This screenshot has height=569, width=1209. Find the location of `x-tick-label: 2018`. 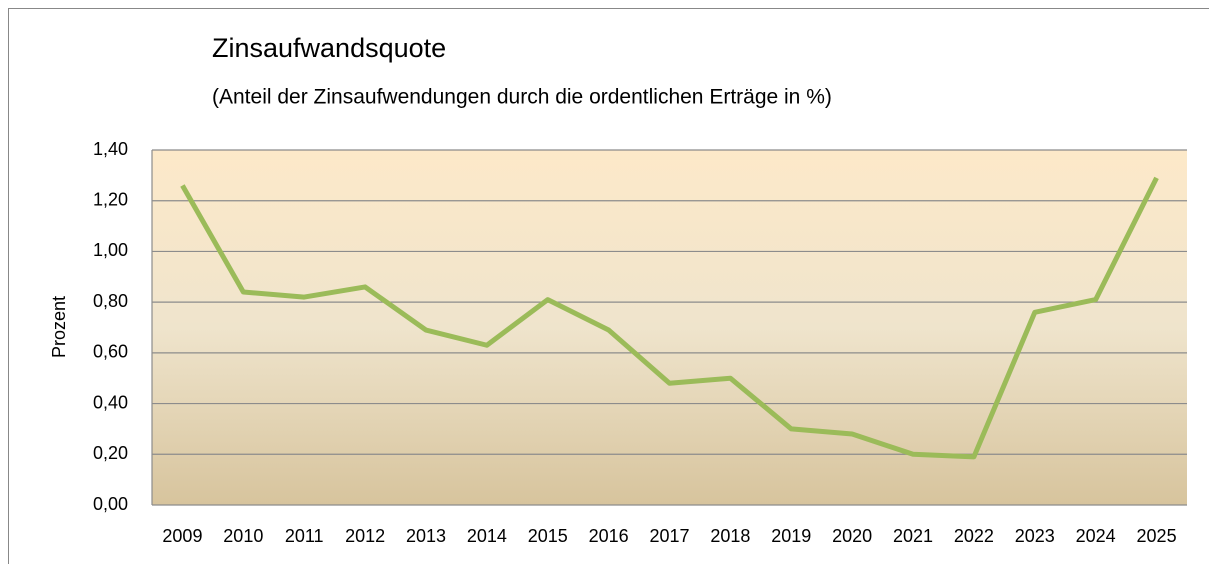

x-tick-label: 2018 is located at coordinates (730, 536).